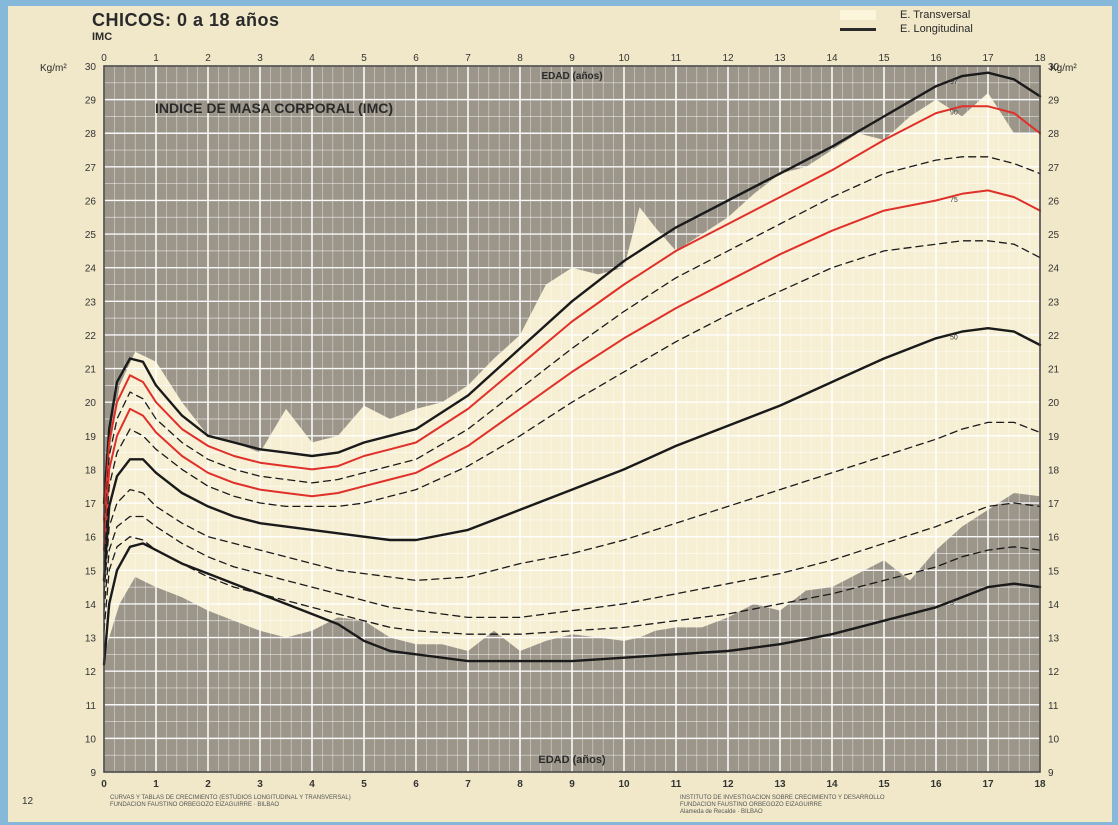 The width and height of the screenshot is (1118, 825). What do you see at coordinates (91, 403) in the screenshot?
I see `y-tick-label-left: 20` at bounding box center [91, 403].